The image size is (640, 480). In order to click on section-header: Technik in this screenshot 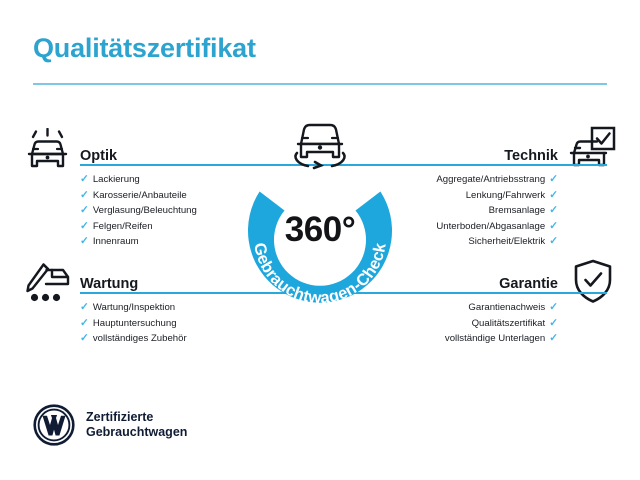, I will do `click(319, 153)`.